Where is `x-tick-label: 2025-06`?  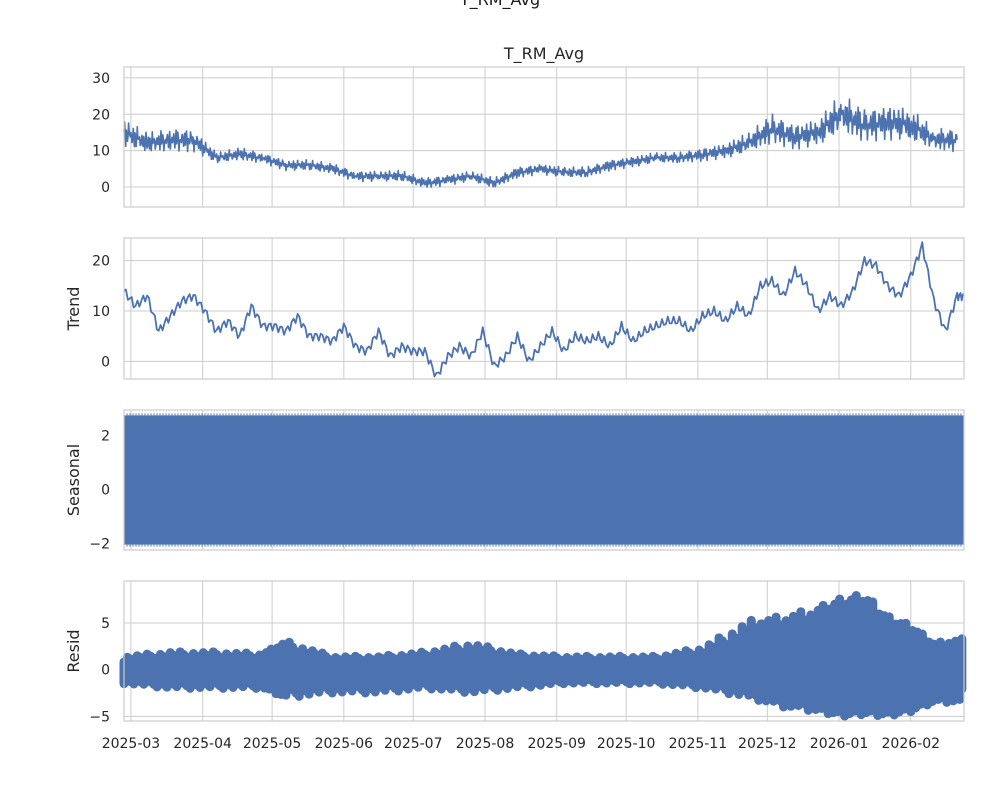 x-tick-label: 2025-06 is located at coordinates (344, 744).